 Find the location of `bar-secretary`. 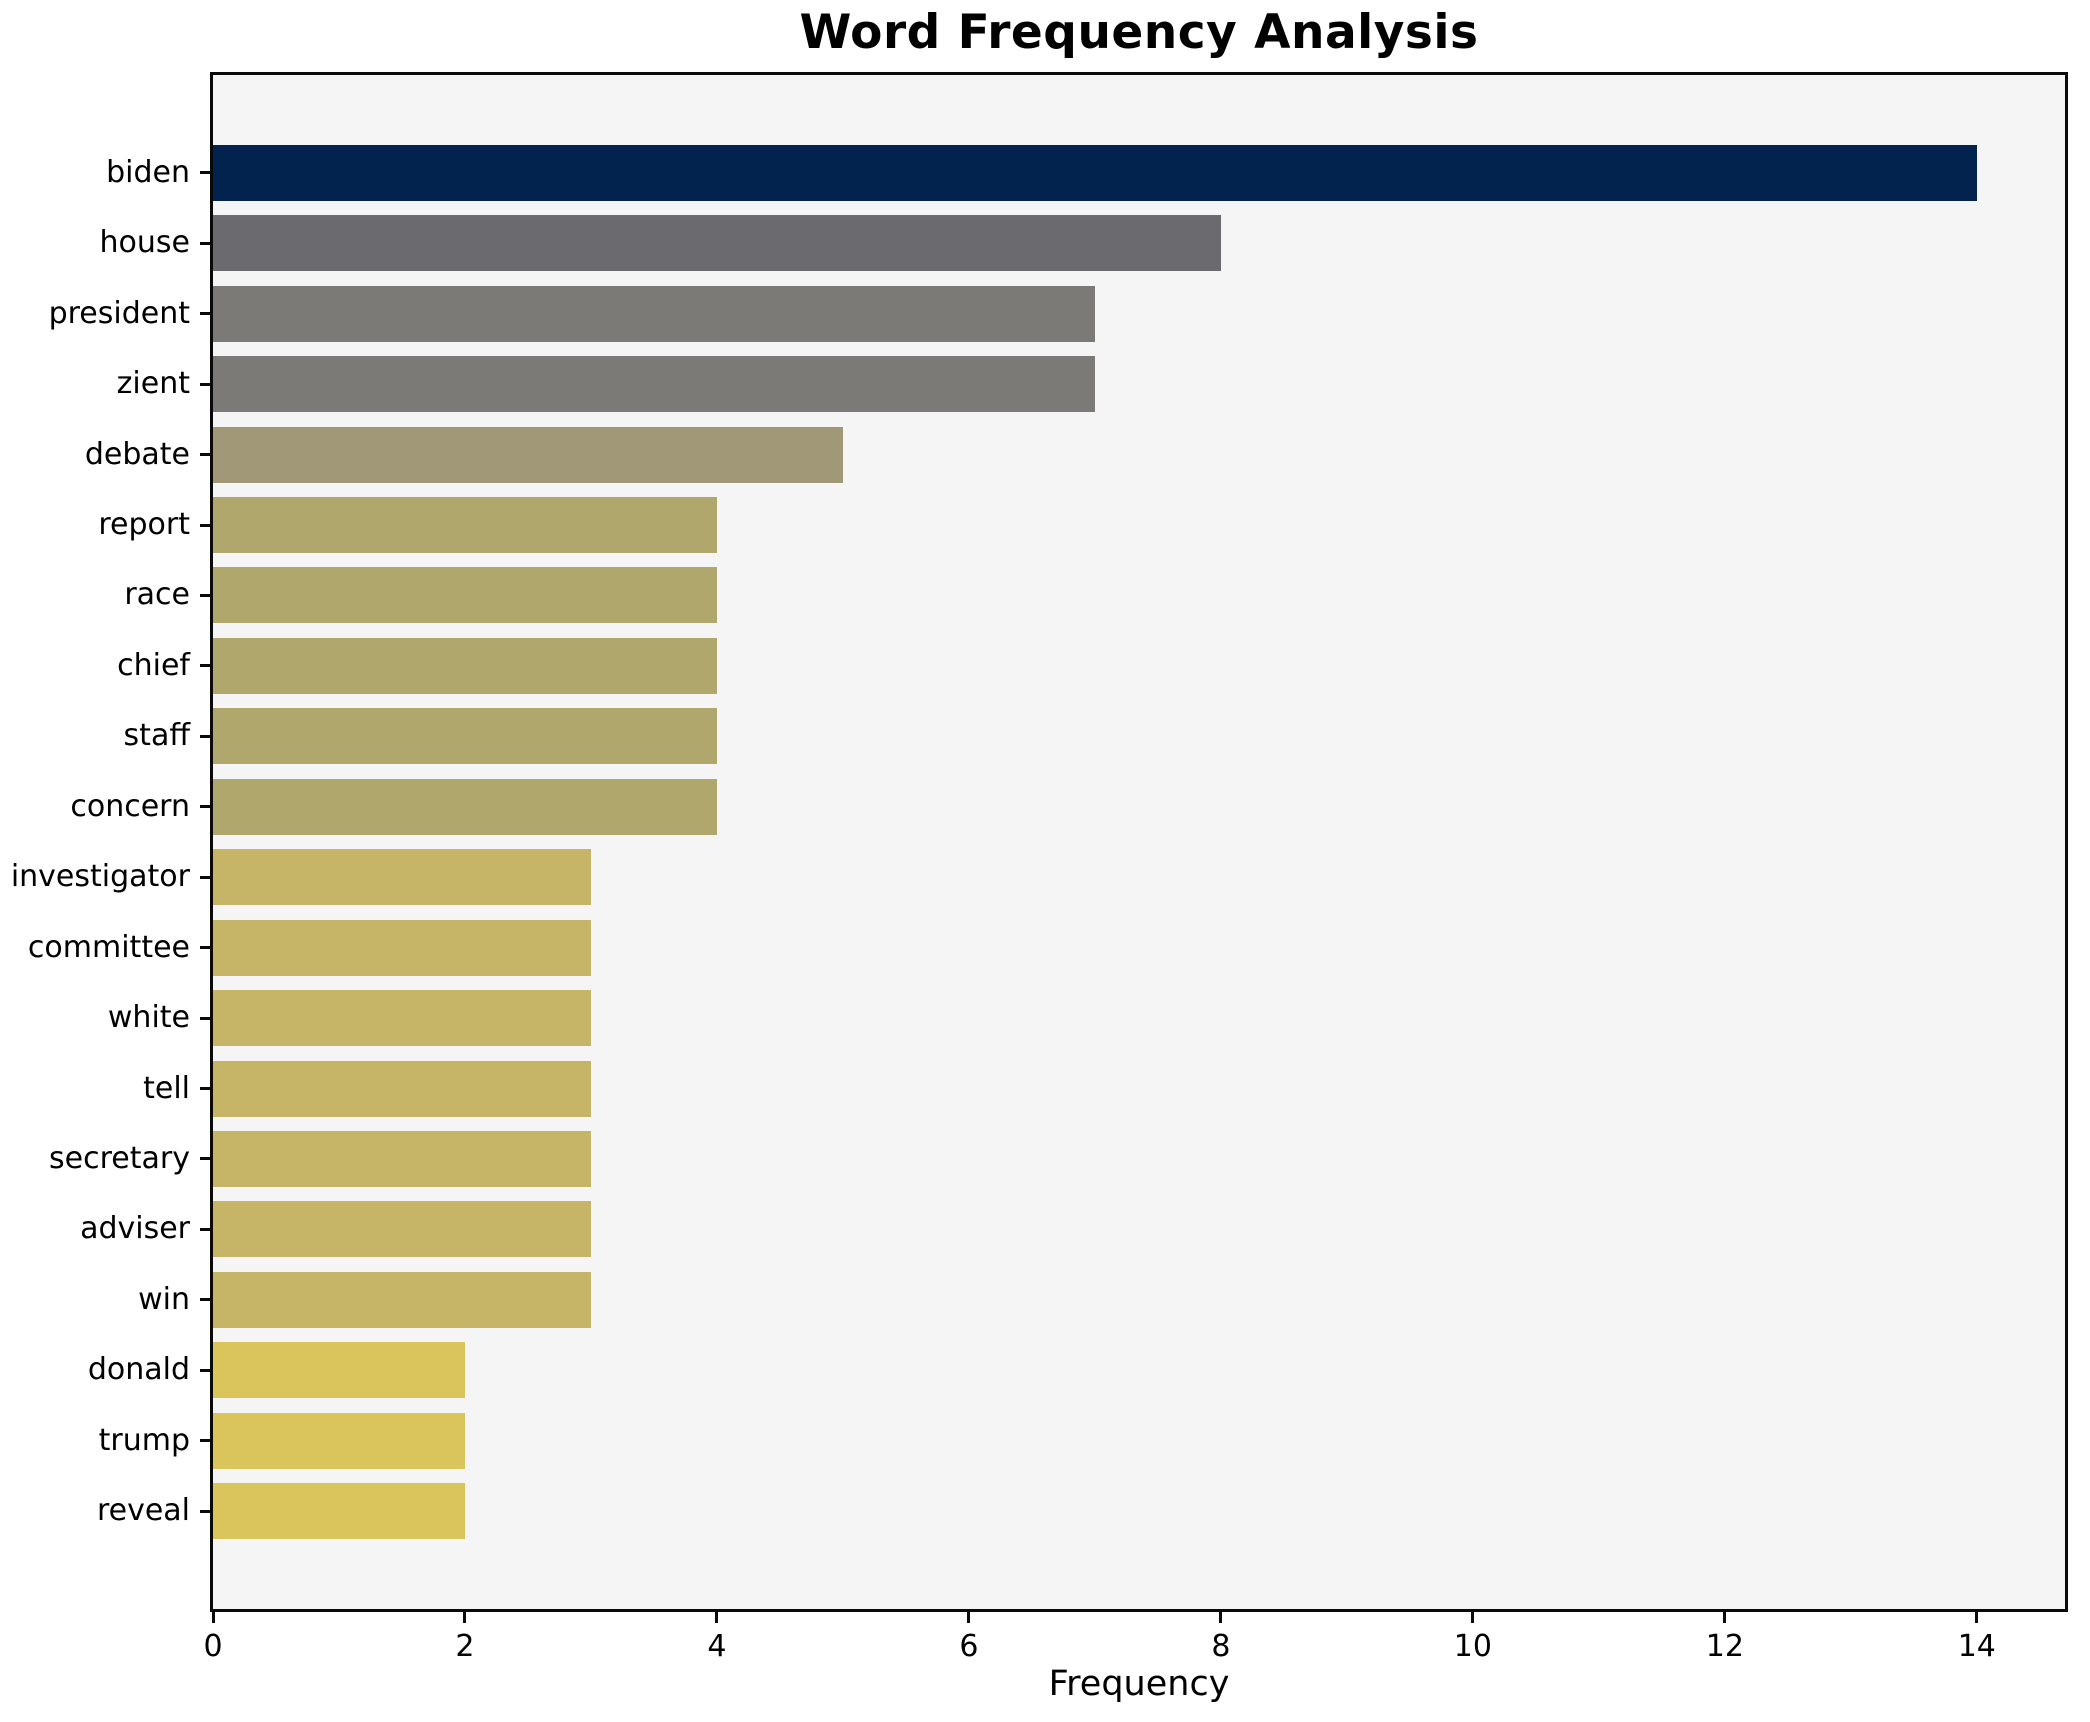

bar-secretary is located at coordinates (402, 1158).